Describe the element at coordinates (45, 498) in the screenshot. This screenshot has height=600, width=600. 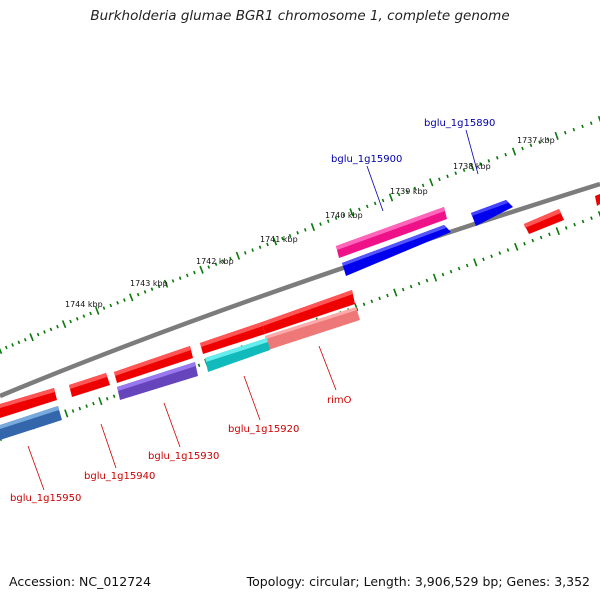
I see `label-bglu-1g15950: bglu_1g15950` at that location.